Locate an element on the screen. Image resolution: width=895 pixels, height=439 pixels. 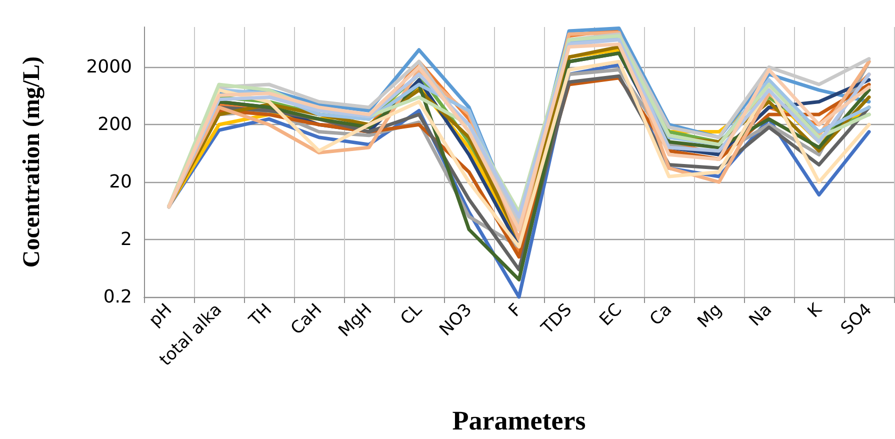
x-axis-title: Parameters is located at coordinates (519, 421).